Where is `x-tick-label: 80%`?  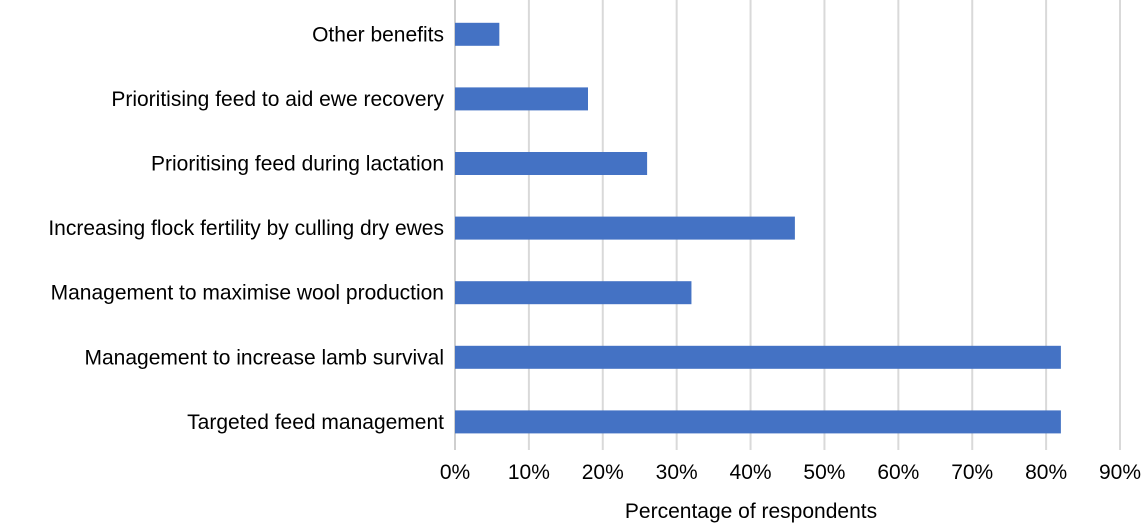 x-tick-label: 80% is located at coordinates (1046, 472).